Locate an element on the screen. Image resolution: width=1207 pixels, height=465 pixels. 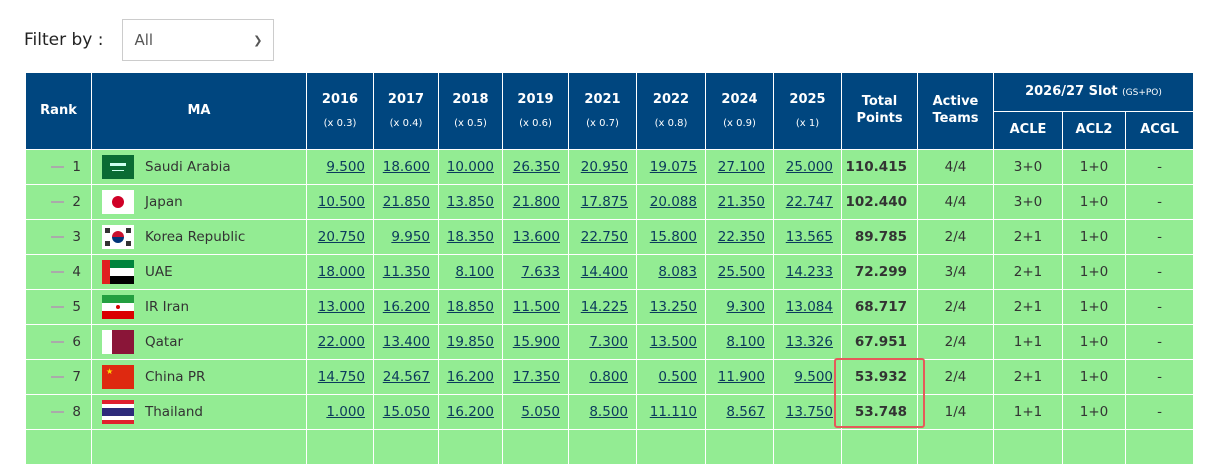
slot-note: (GS+PO) is located at coordinates (1142, 92).